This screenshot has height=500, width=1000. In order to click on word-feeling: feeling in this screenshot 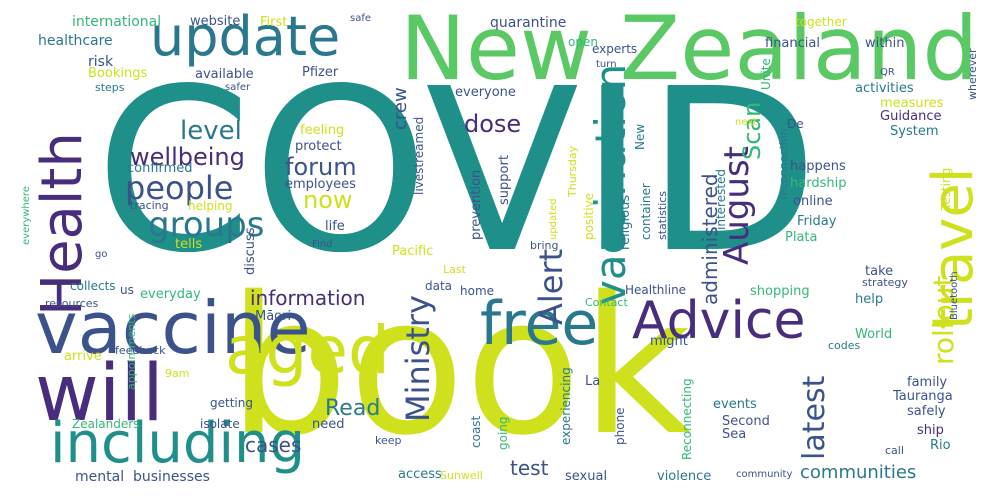, I will do `click(322, 130)`.